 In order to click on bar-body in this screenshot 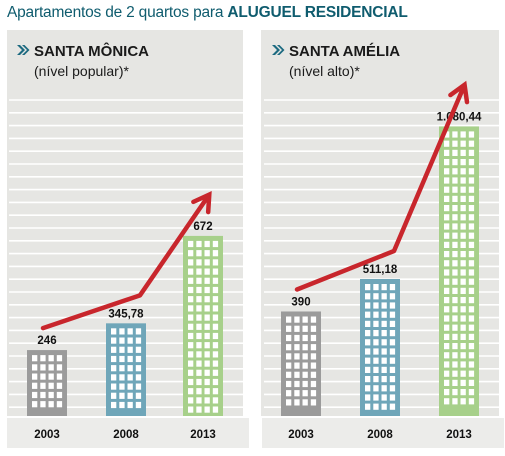, I will do `click(380, 347)`.